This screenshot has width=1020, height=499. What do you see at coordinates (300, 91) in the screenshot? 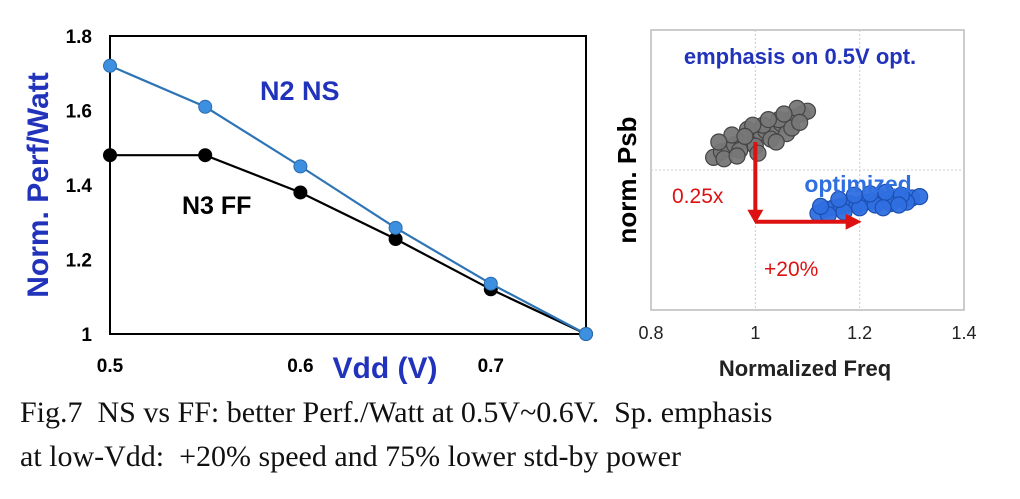
I see `n2-ns-label: N2 NS` at bounding box center [300, 91].